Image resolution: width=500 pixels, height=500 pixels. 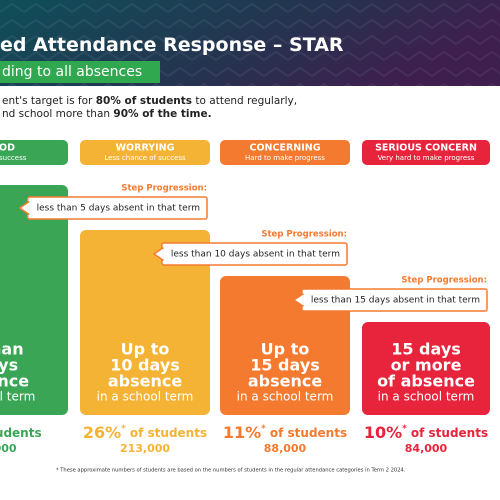 I want to click on student-count: ,000, so click(x=8, y=448).